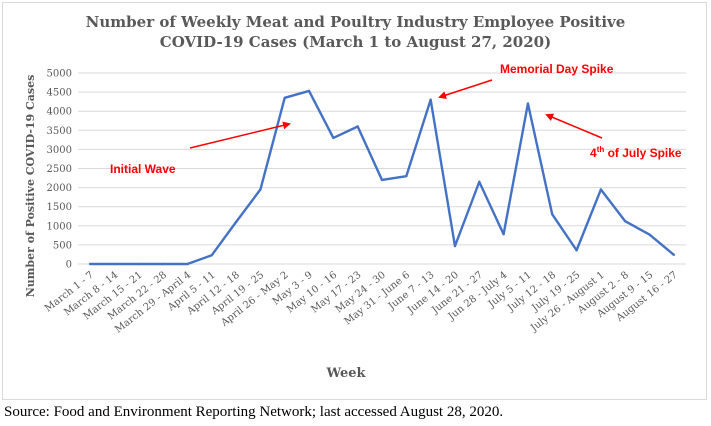 This screenshot has width=711, height=426. Describe the element at coordinates (593, 153) in the screenshot. I see `annotation-july-4-main: 4` at that location.